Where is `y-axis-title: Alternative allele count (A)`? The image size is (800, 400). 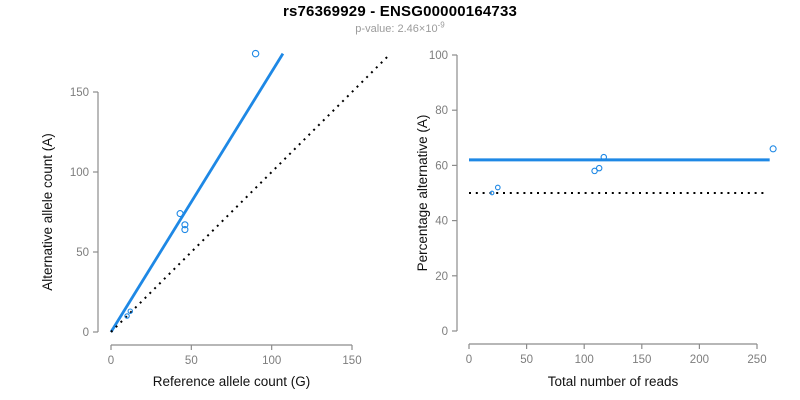 y-axis-title: Alternative allele count (A) is located at coordinates (47, 212).